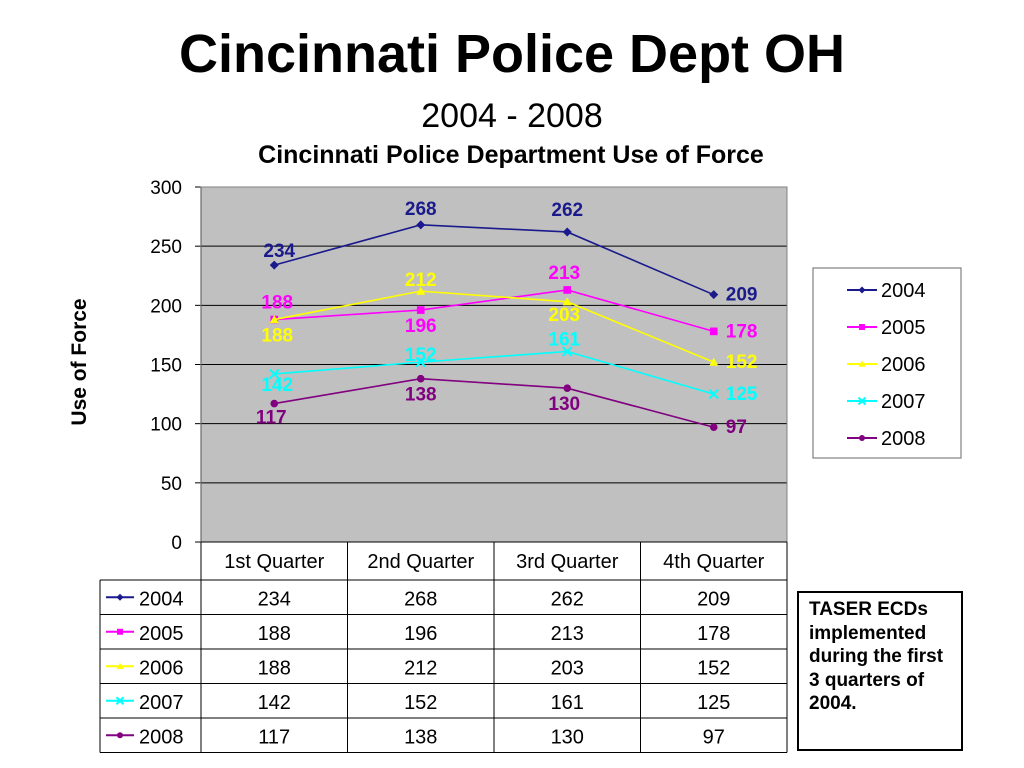  What do you see at coordinates (564, 339) in the screenshot?
I see `data-label: 161` at bounding box center [564, 339].